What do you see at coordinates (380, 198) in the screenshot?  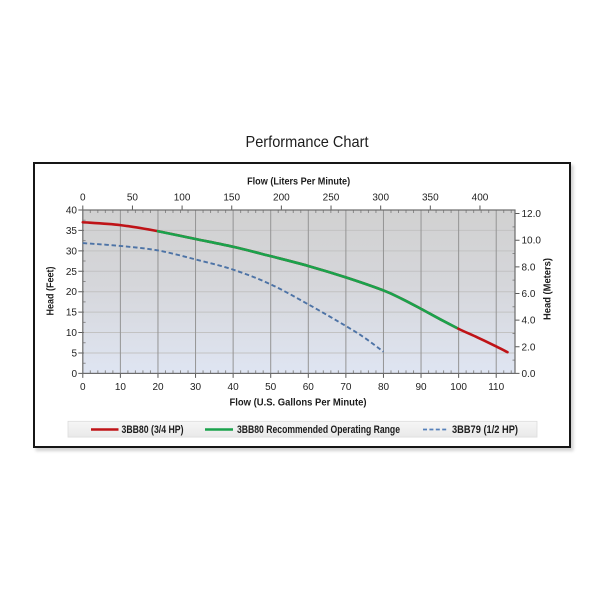 I see `svg-text: 300` at bounding box center [380, 198].